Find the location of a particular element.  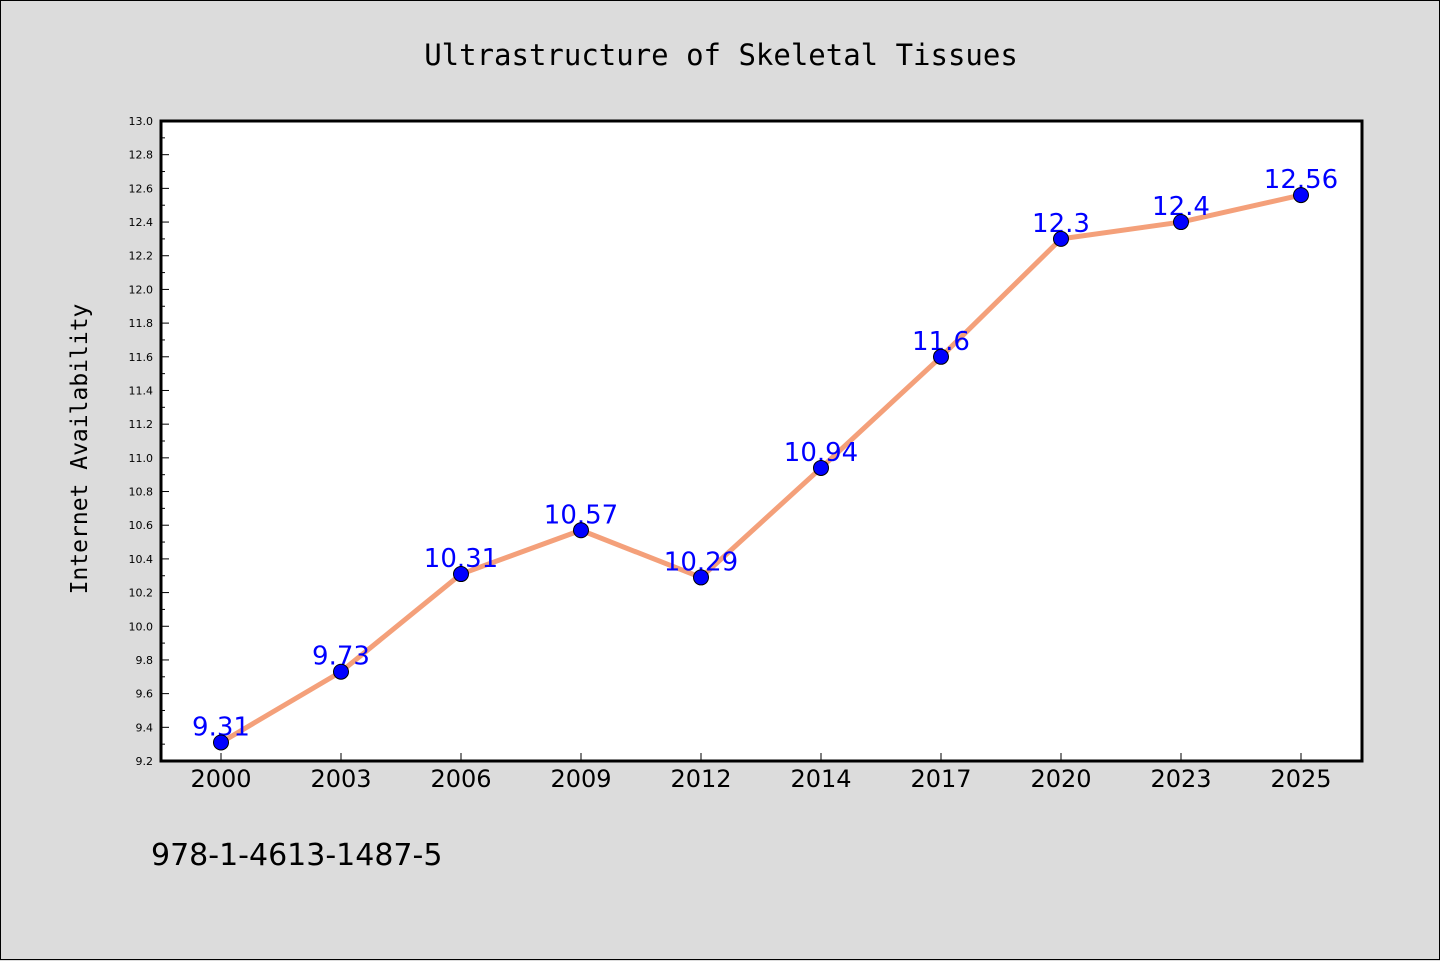

y-tick-label: 9.2 is located at coordinates (145, 761).